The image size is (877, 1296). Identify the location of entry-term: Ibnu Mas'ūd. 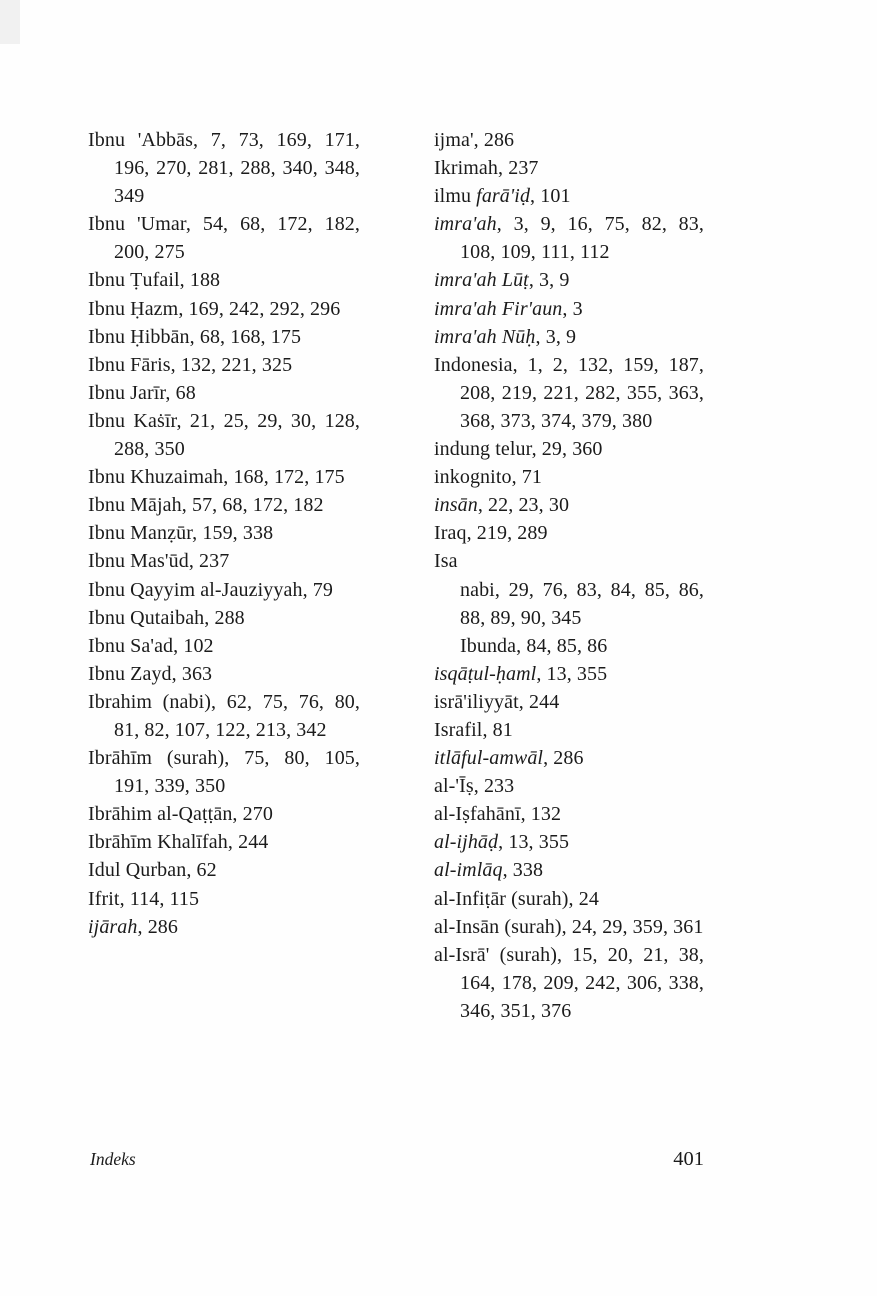
(138, 561).